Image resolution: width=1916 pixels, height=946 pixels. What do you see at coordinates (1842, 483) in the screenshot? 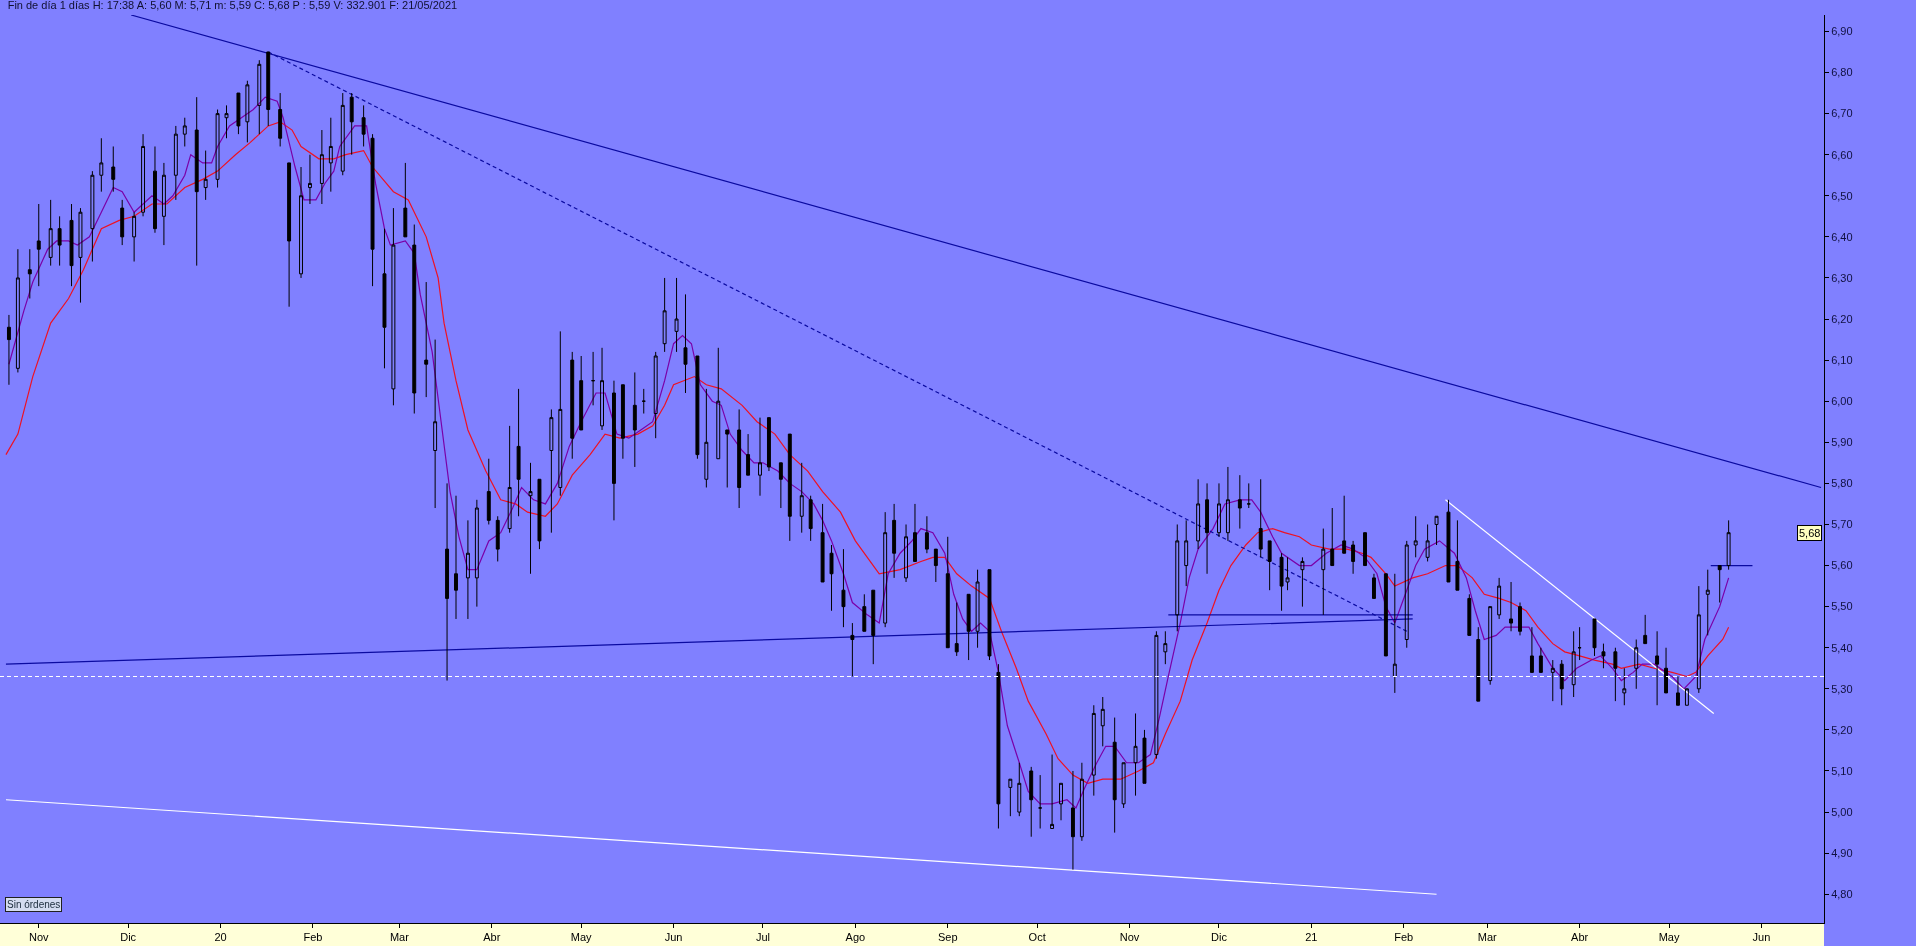
I see `y-tick-label: 5,80` at bounding box center [1842, 483].